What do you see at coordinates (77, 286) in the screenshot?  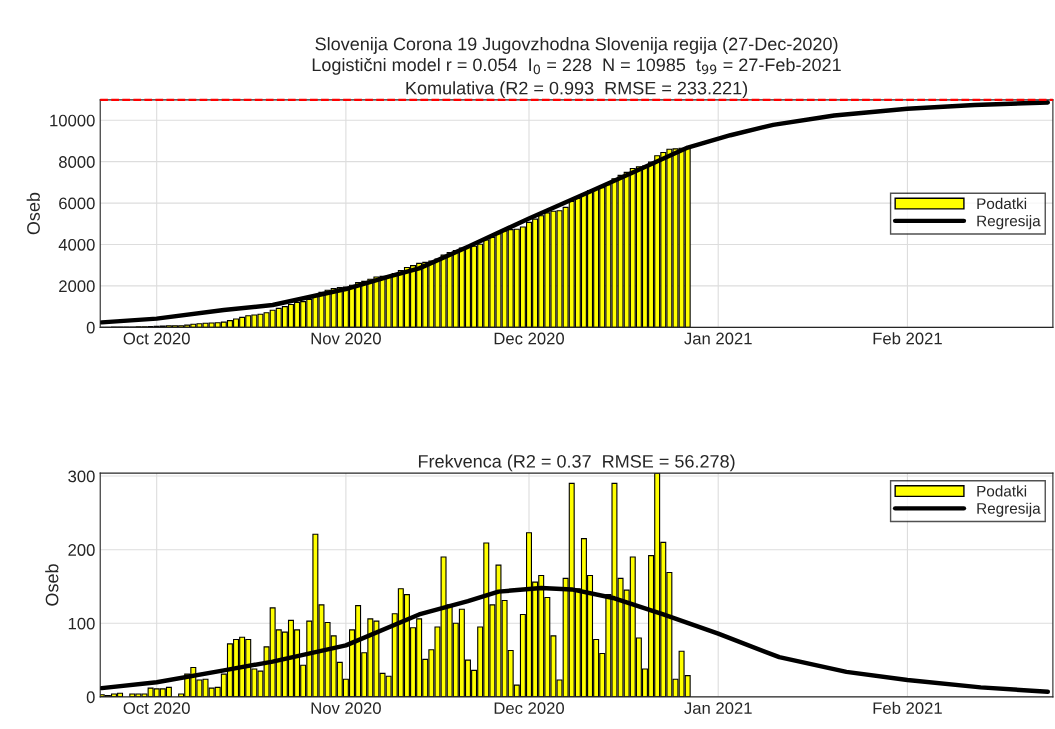 I see `y-tick-label: 2000` at bounding box center [77, 286].